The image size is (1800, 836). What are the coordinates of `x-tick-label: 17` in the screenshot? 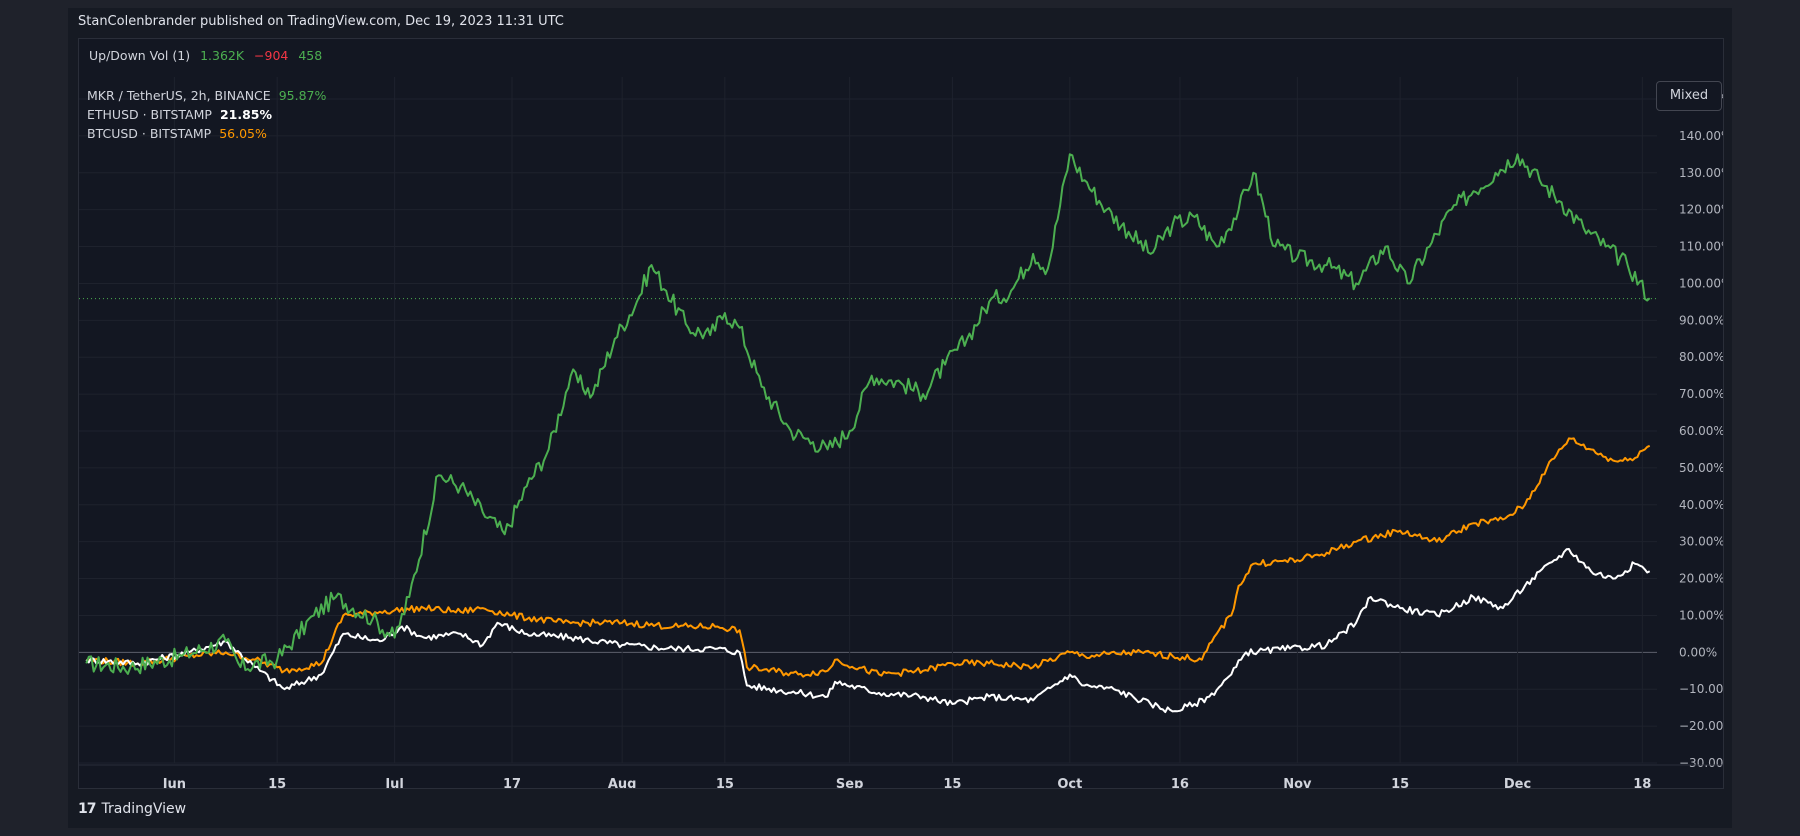 It's located at (512, 782).